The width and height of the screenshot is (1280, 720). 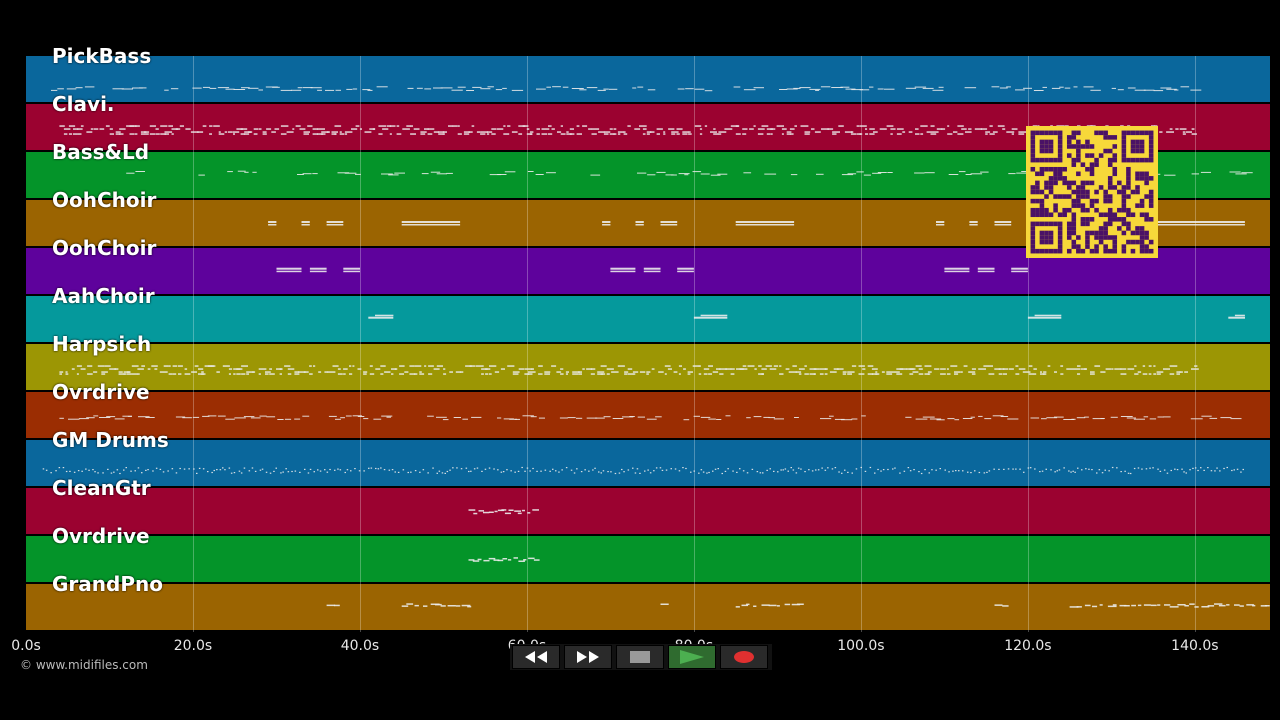 I want to click on record-button, so click(x=744, y=657).